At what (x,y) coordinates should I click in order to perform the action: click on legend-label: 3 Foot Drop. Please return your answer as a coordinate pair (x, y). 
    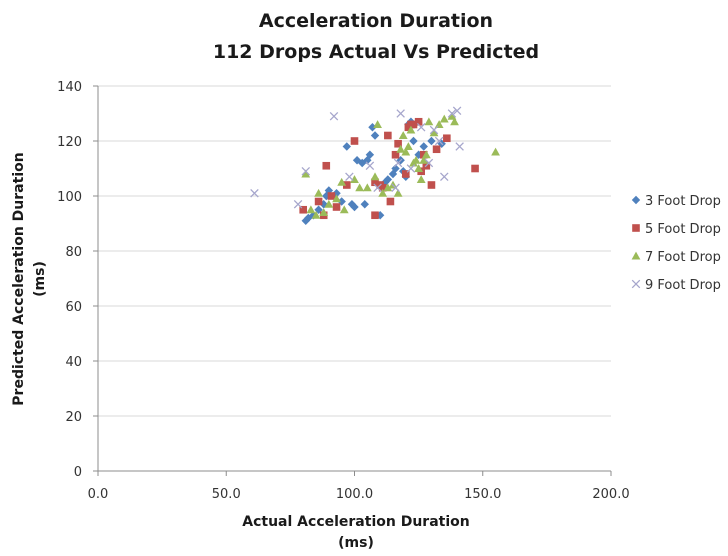
    Looking at the image, I should click on (683, 201).